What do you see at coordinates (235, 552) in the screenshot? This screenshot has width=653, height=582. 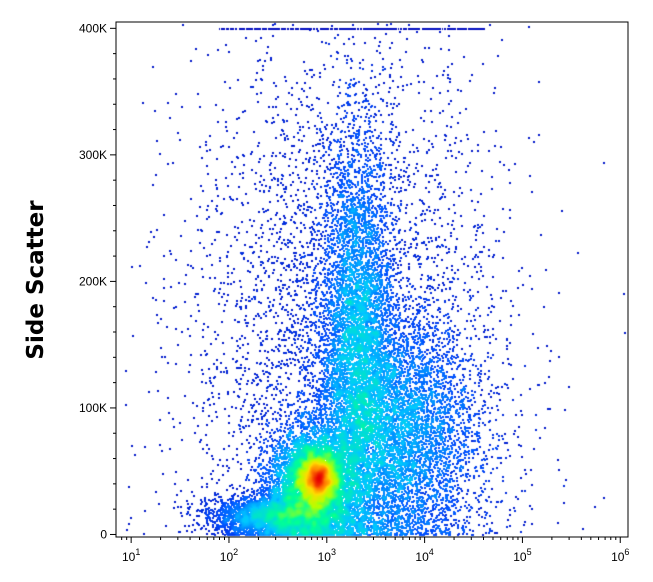 I see `x-tick-exponent: 2` at bounding box center [235, 552].